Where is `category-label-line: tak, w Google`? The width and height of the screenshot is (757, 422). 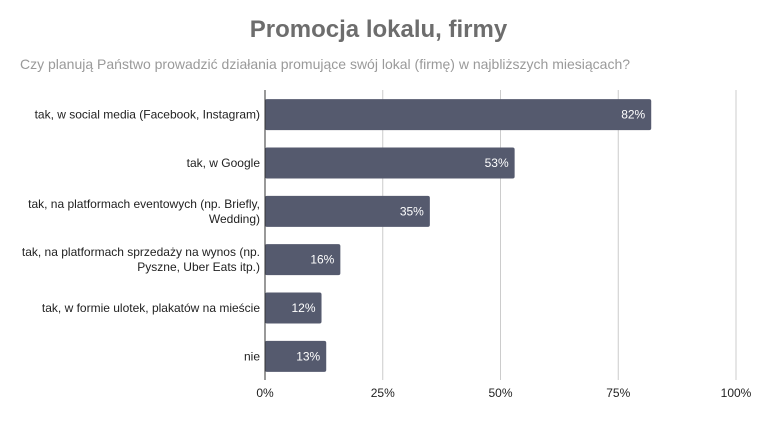
category-label-line: tak, w Google is located at coordinates (224, 163).